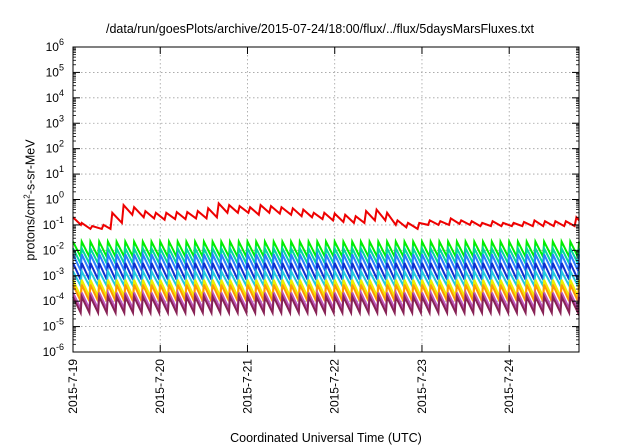 This screenshot has width=640, height=448. What do you see at coordinates (55, 70) in the screenshot?
I see `y-tick-label: 10⁵` at bounding box center [55, 70].